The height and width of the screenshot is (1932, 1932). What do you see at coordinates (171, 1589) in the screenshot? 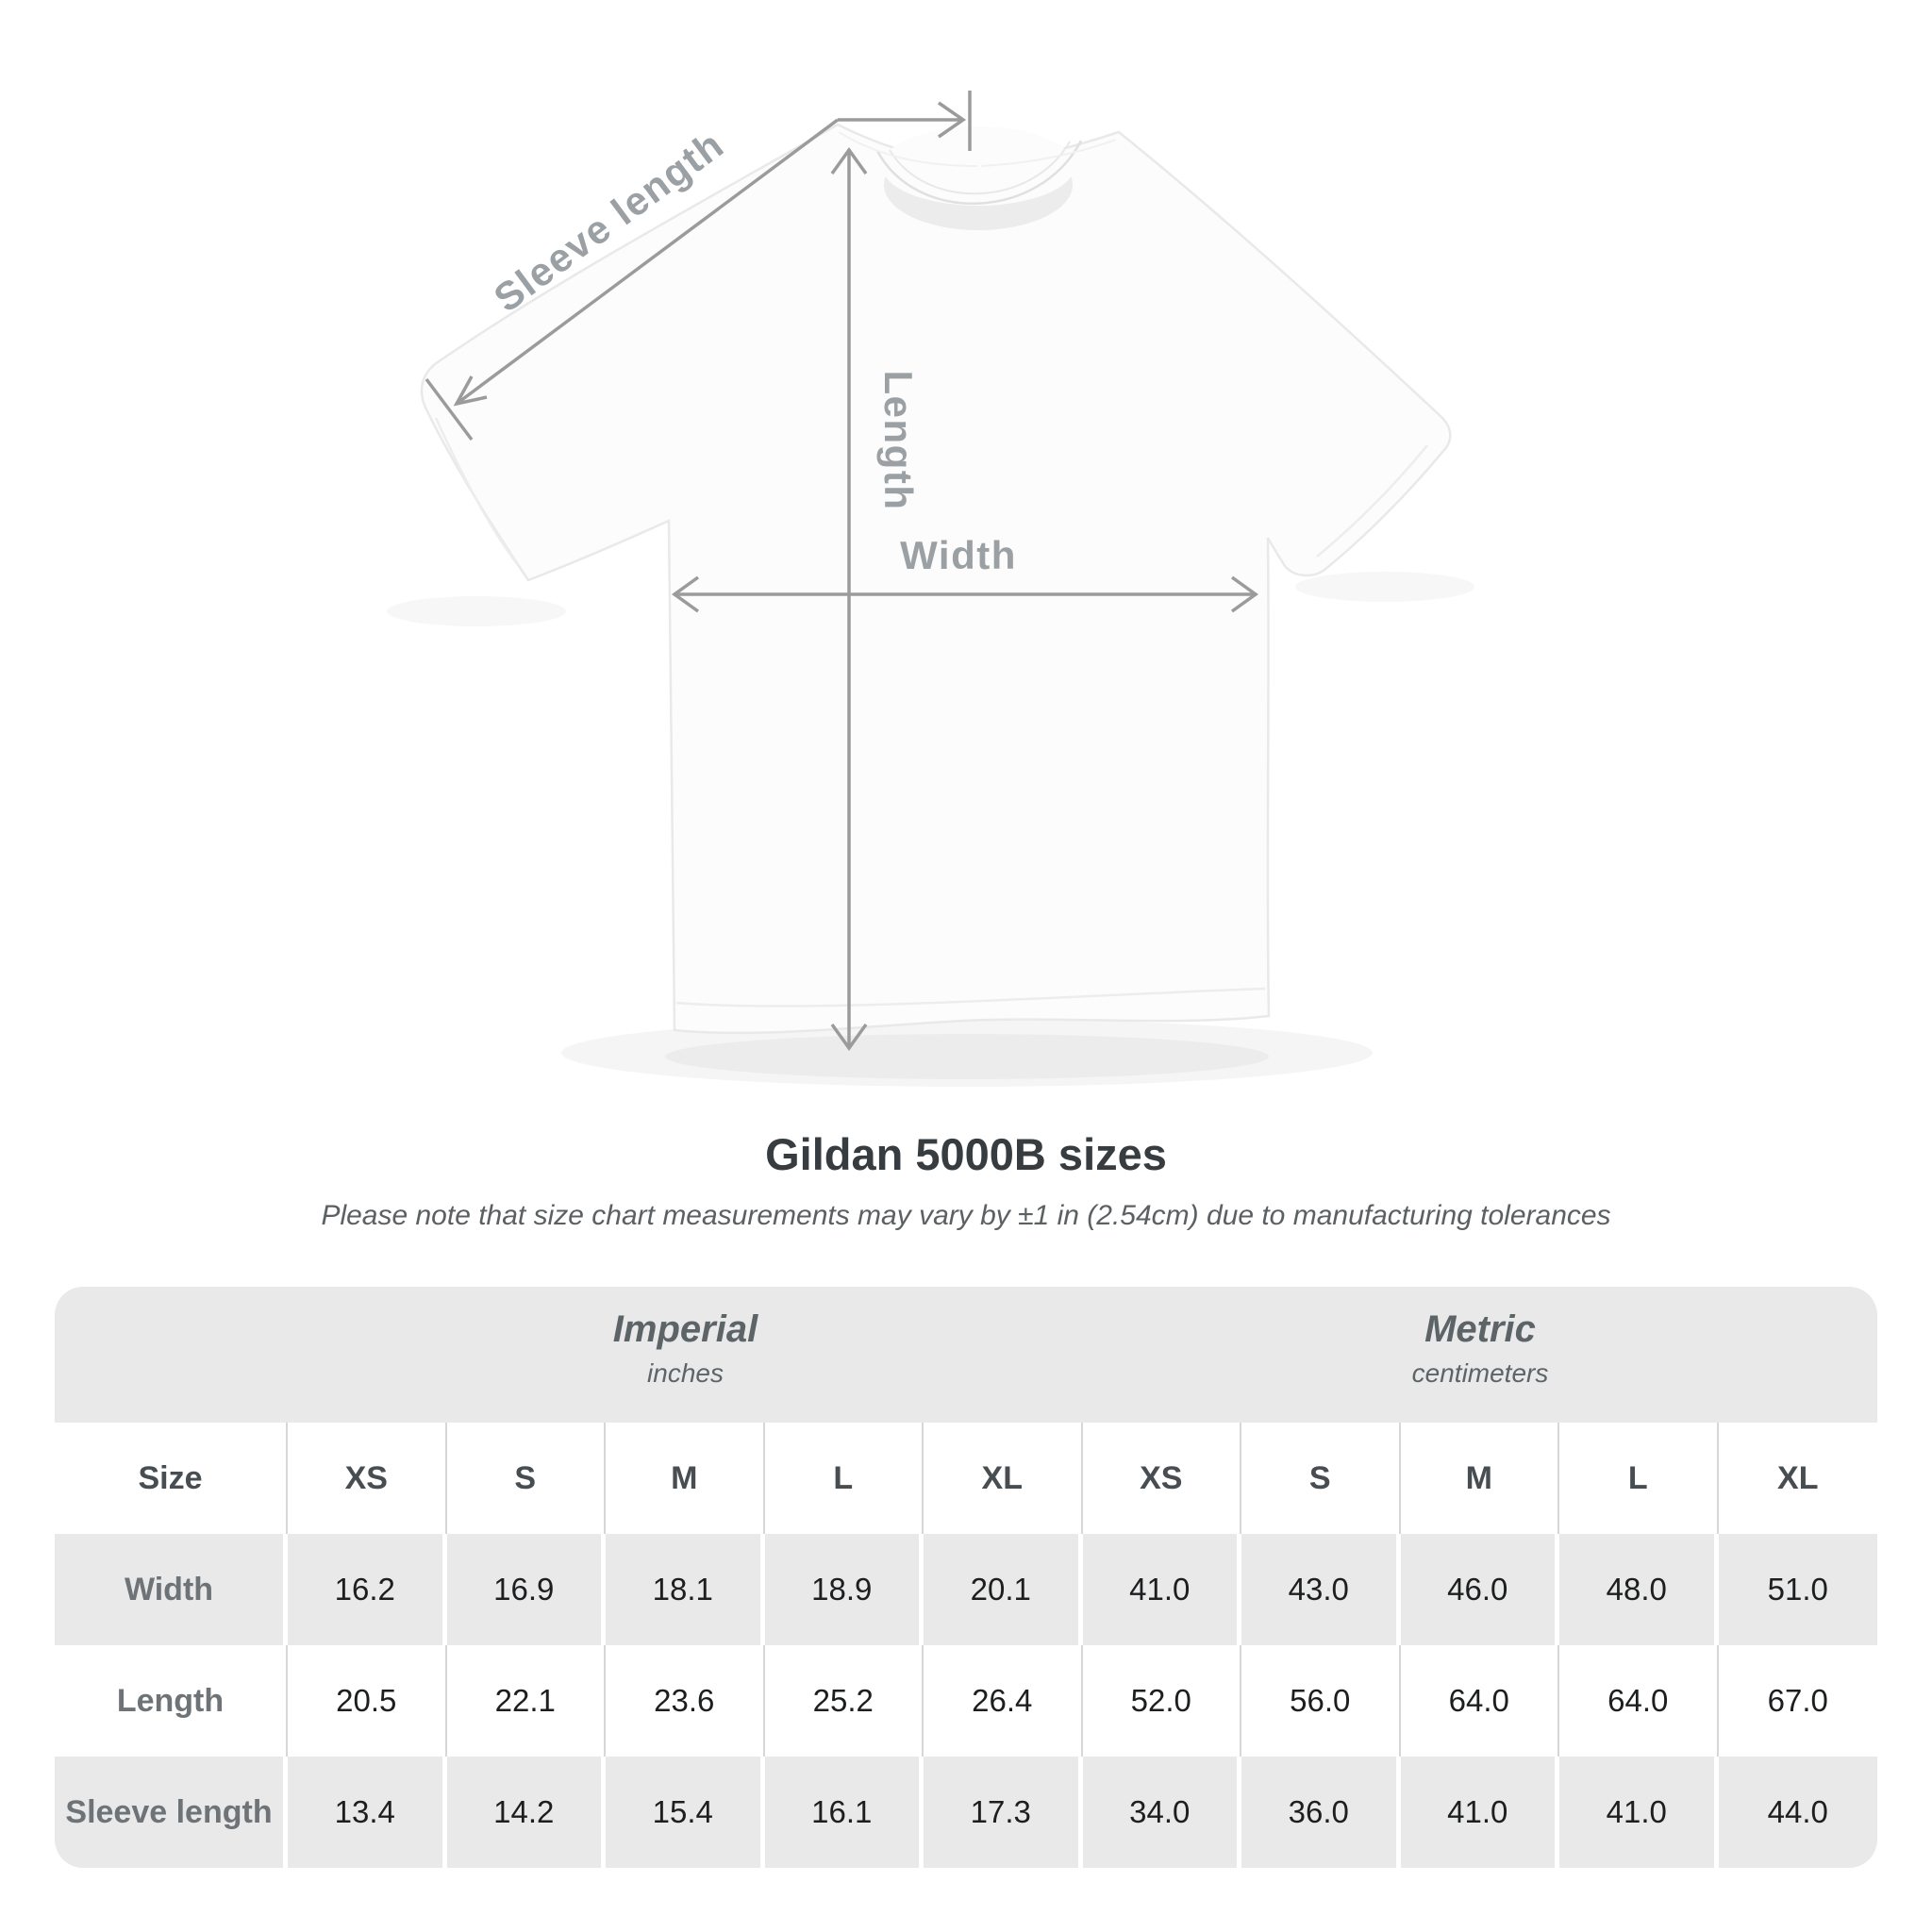
I see `row-label-width: Width` at bounding box center [171, 1589].